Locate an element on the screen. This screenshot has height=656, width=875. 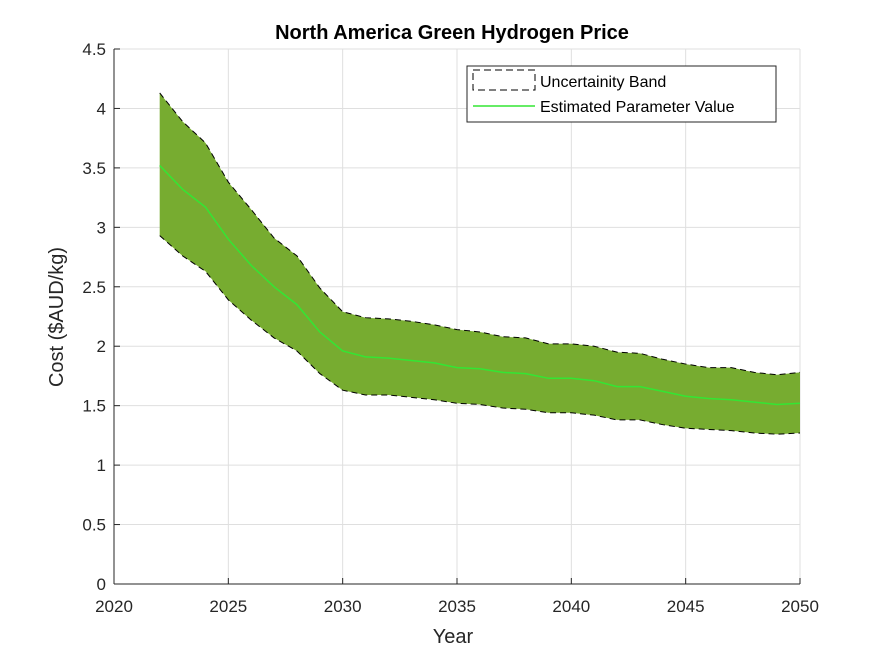
y-tick-label: 0 is located at coordinates (101, 584).